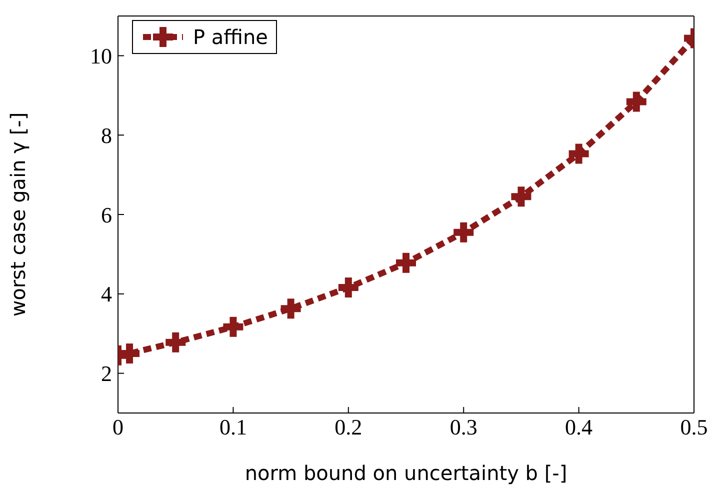 The image size is (709, 495). What do you see at coordinates (118, 427) in the screenshot?
I see `x-tick-label: 0` at bounding box center [118, 427].